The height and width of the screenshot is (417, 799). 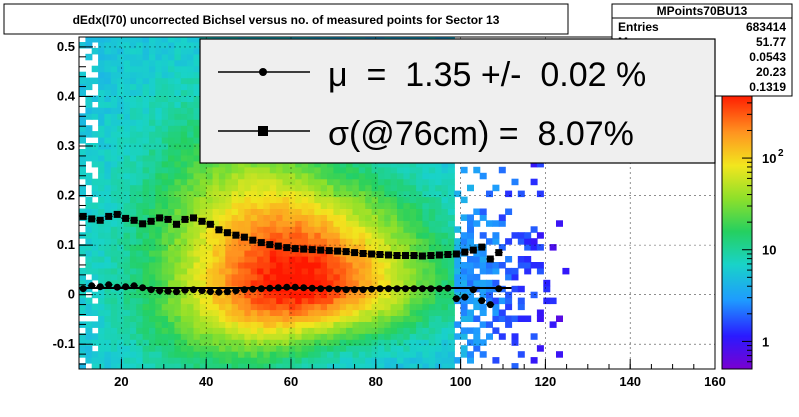 I want to click on stats-row-value: 0.1319, so click(x=767, y=87).